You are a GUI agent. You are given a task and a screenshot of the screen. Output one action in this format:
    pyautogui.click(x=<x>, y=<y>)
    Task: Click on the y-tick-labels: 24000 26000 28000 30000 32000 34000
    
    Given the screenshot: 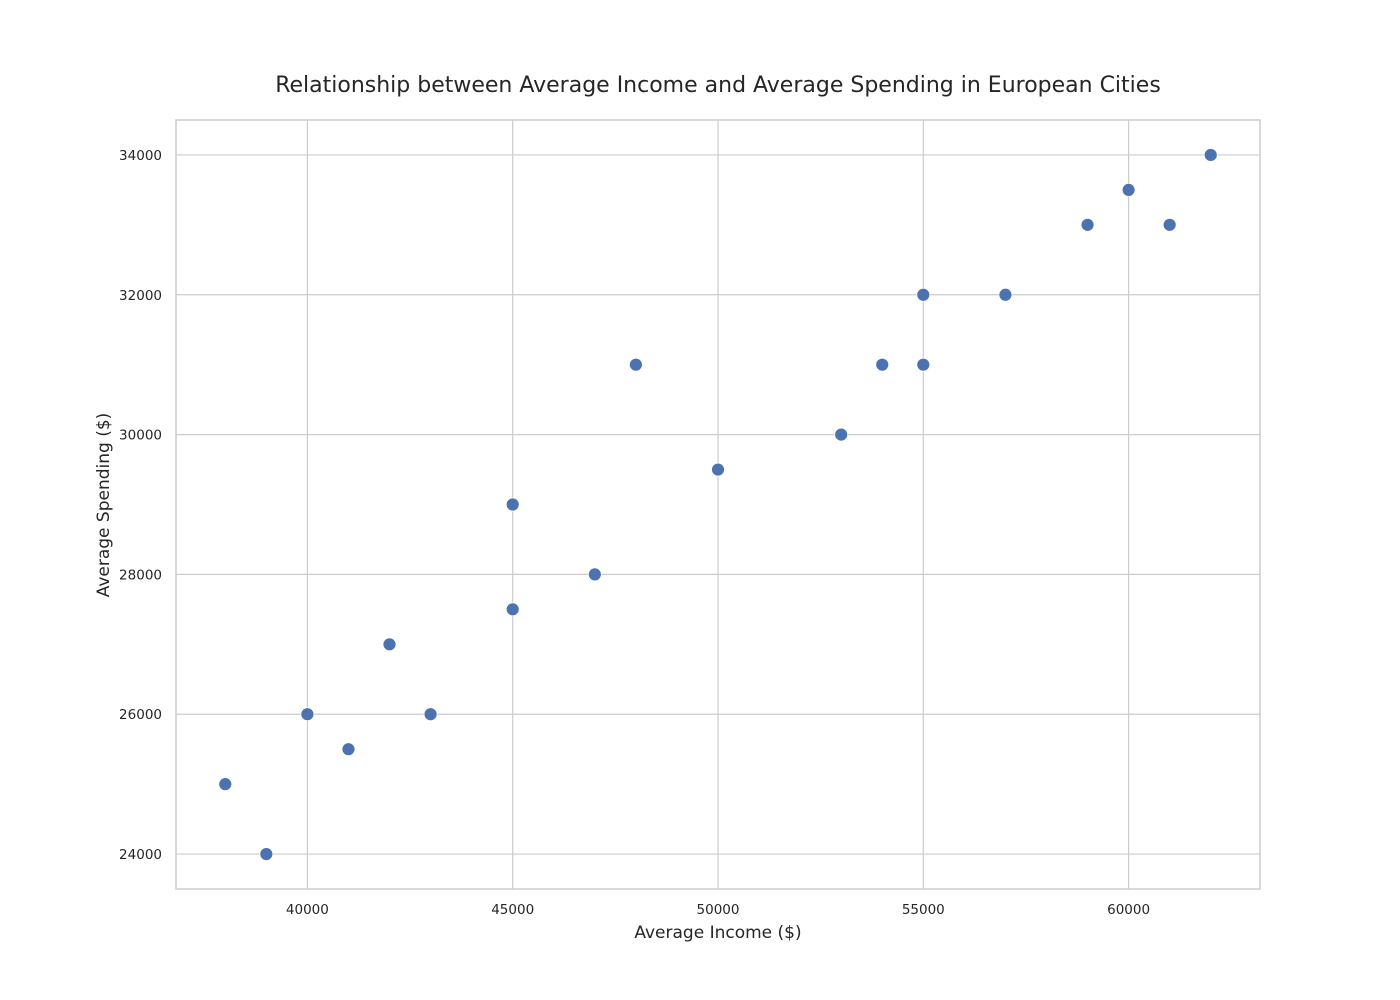 What is the action you would take?
    pyautogui.click(x=140, y=505)
    